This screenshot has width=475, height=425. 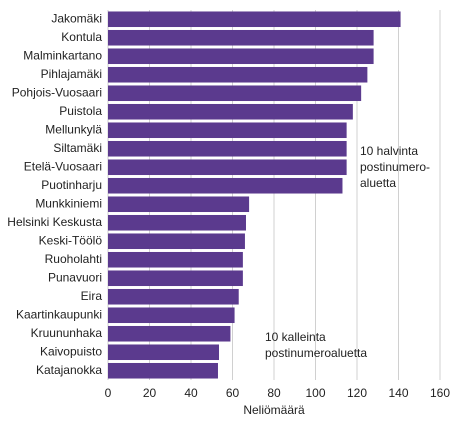 What do you see at coordinates (92, 296) in the screenshot?
I see `y-tick-label: Eira` at bounding box center [92, 296].